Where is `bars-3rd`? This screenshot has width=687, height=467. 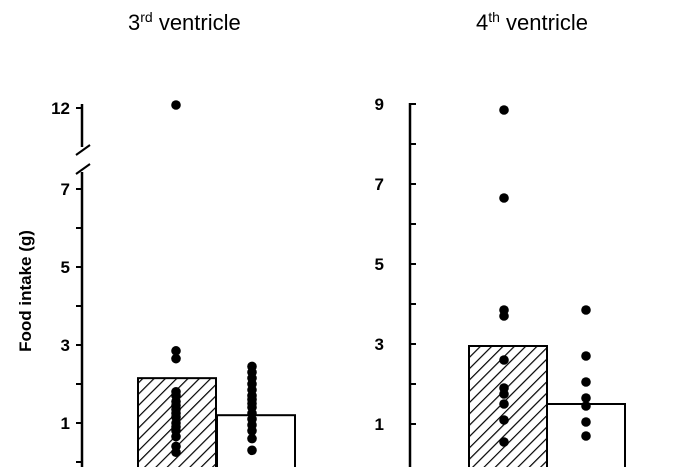
bars-3rd is located at coordinates (216, 422).